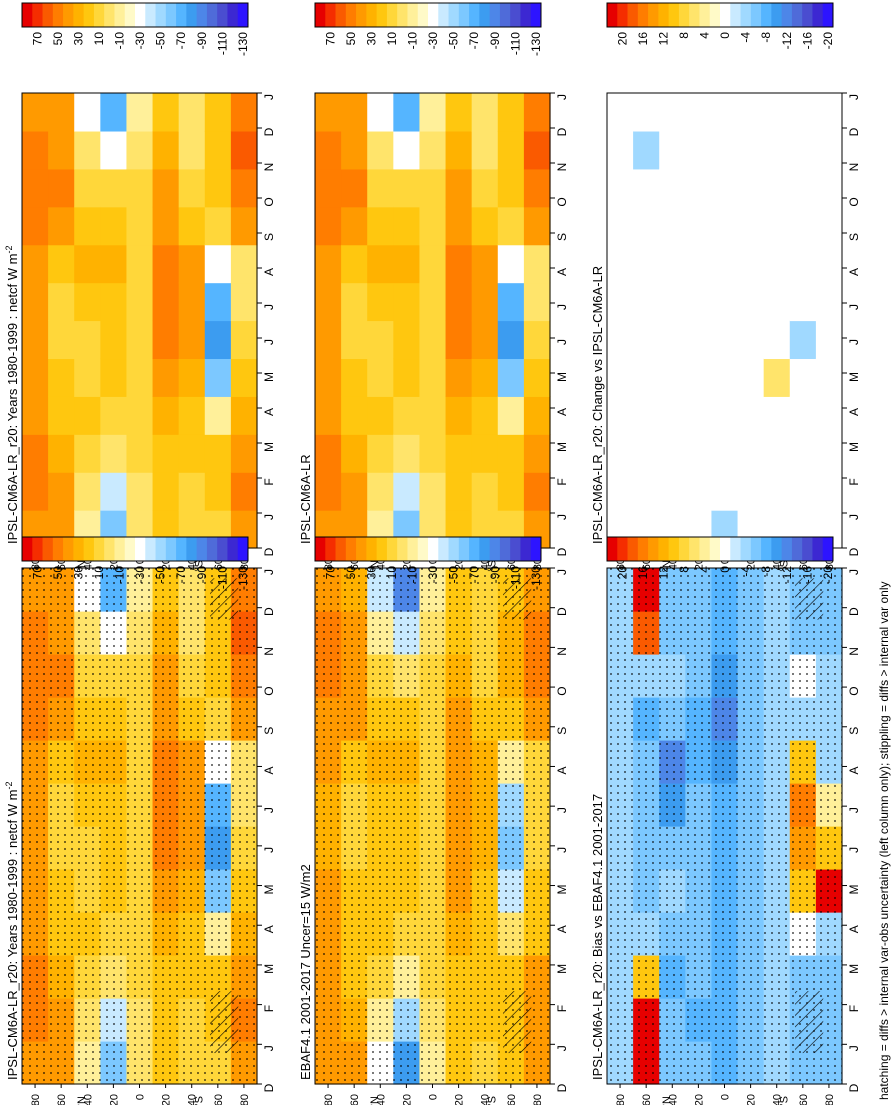 This screenshot has width=894, height=1105. Describe the element at coordinates (766, 571) in the screenshot. I see `colorbar-label: -8` at that location.